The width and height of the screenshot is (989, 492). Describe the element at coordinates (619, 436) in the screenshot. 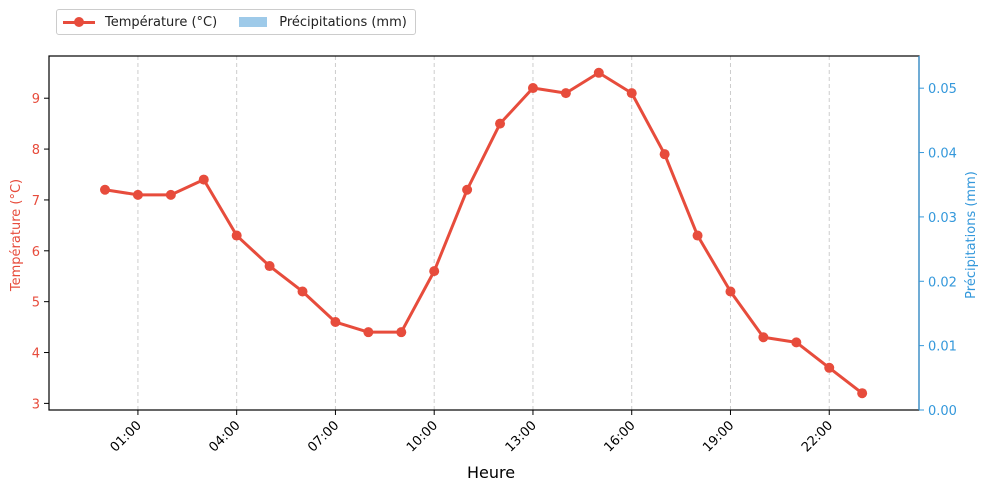

I see `x-tick-label: 16:00` at that location.